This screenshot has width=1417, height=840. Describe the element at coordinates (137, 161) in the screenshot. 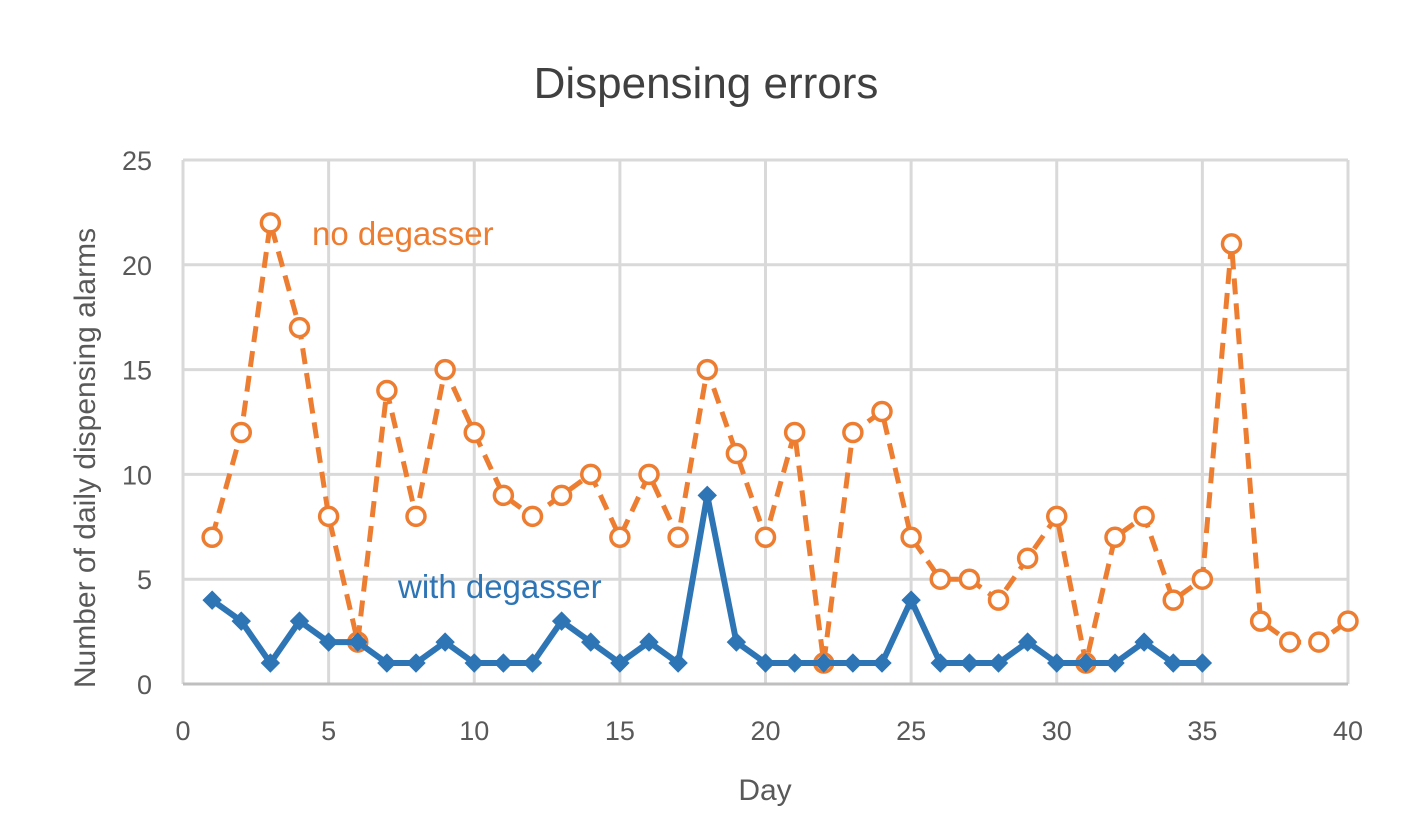

I see `y-tick-label: 25` at that location.